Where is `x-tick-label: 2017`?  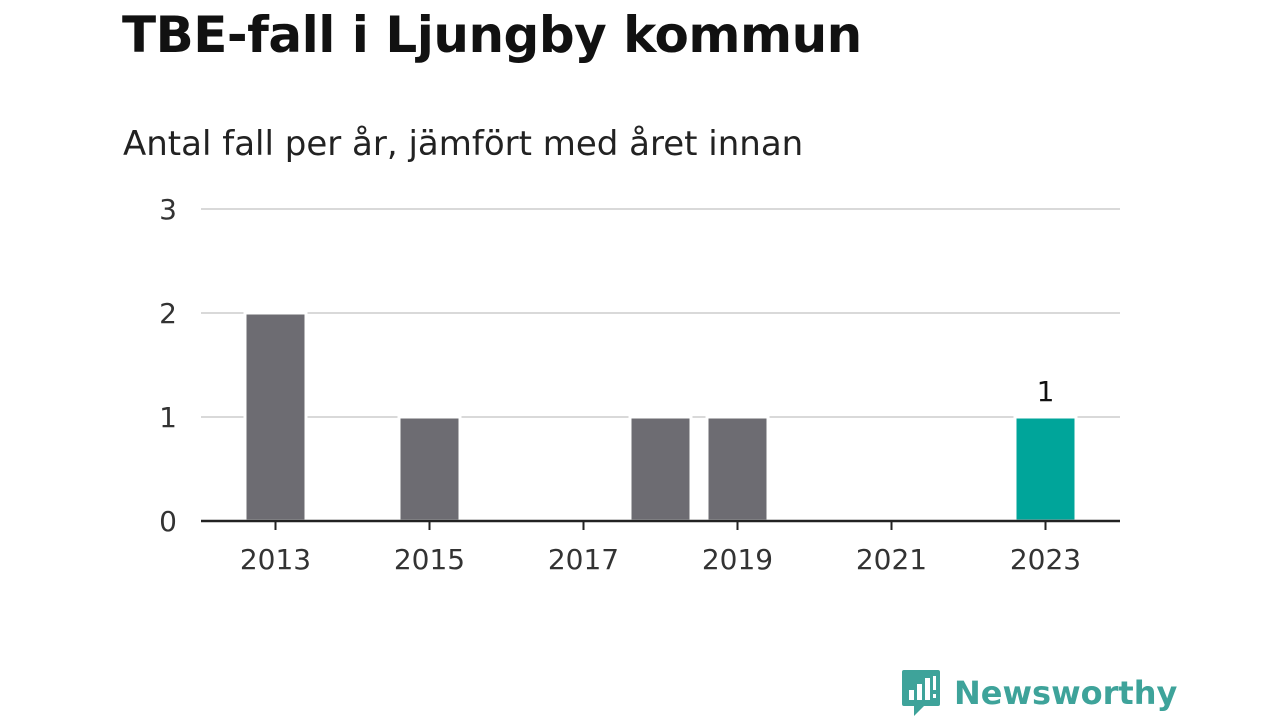
x-tick-label: 2017 is located at coordinates (583, 559).